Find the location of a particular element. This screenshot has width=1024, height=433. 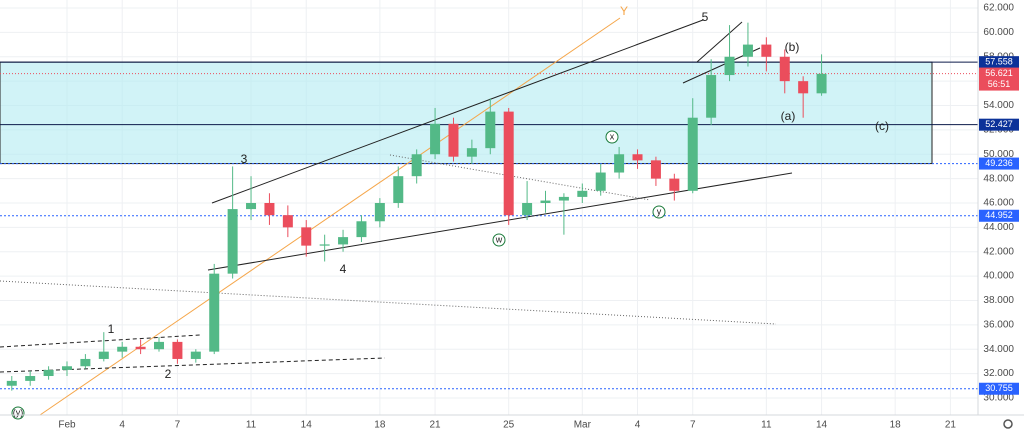

annotation: 2 is located at coordinates (168, 374).